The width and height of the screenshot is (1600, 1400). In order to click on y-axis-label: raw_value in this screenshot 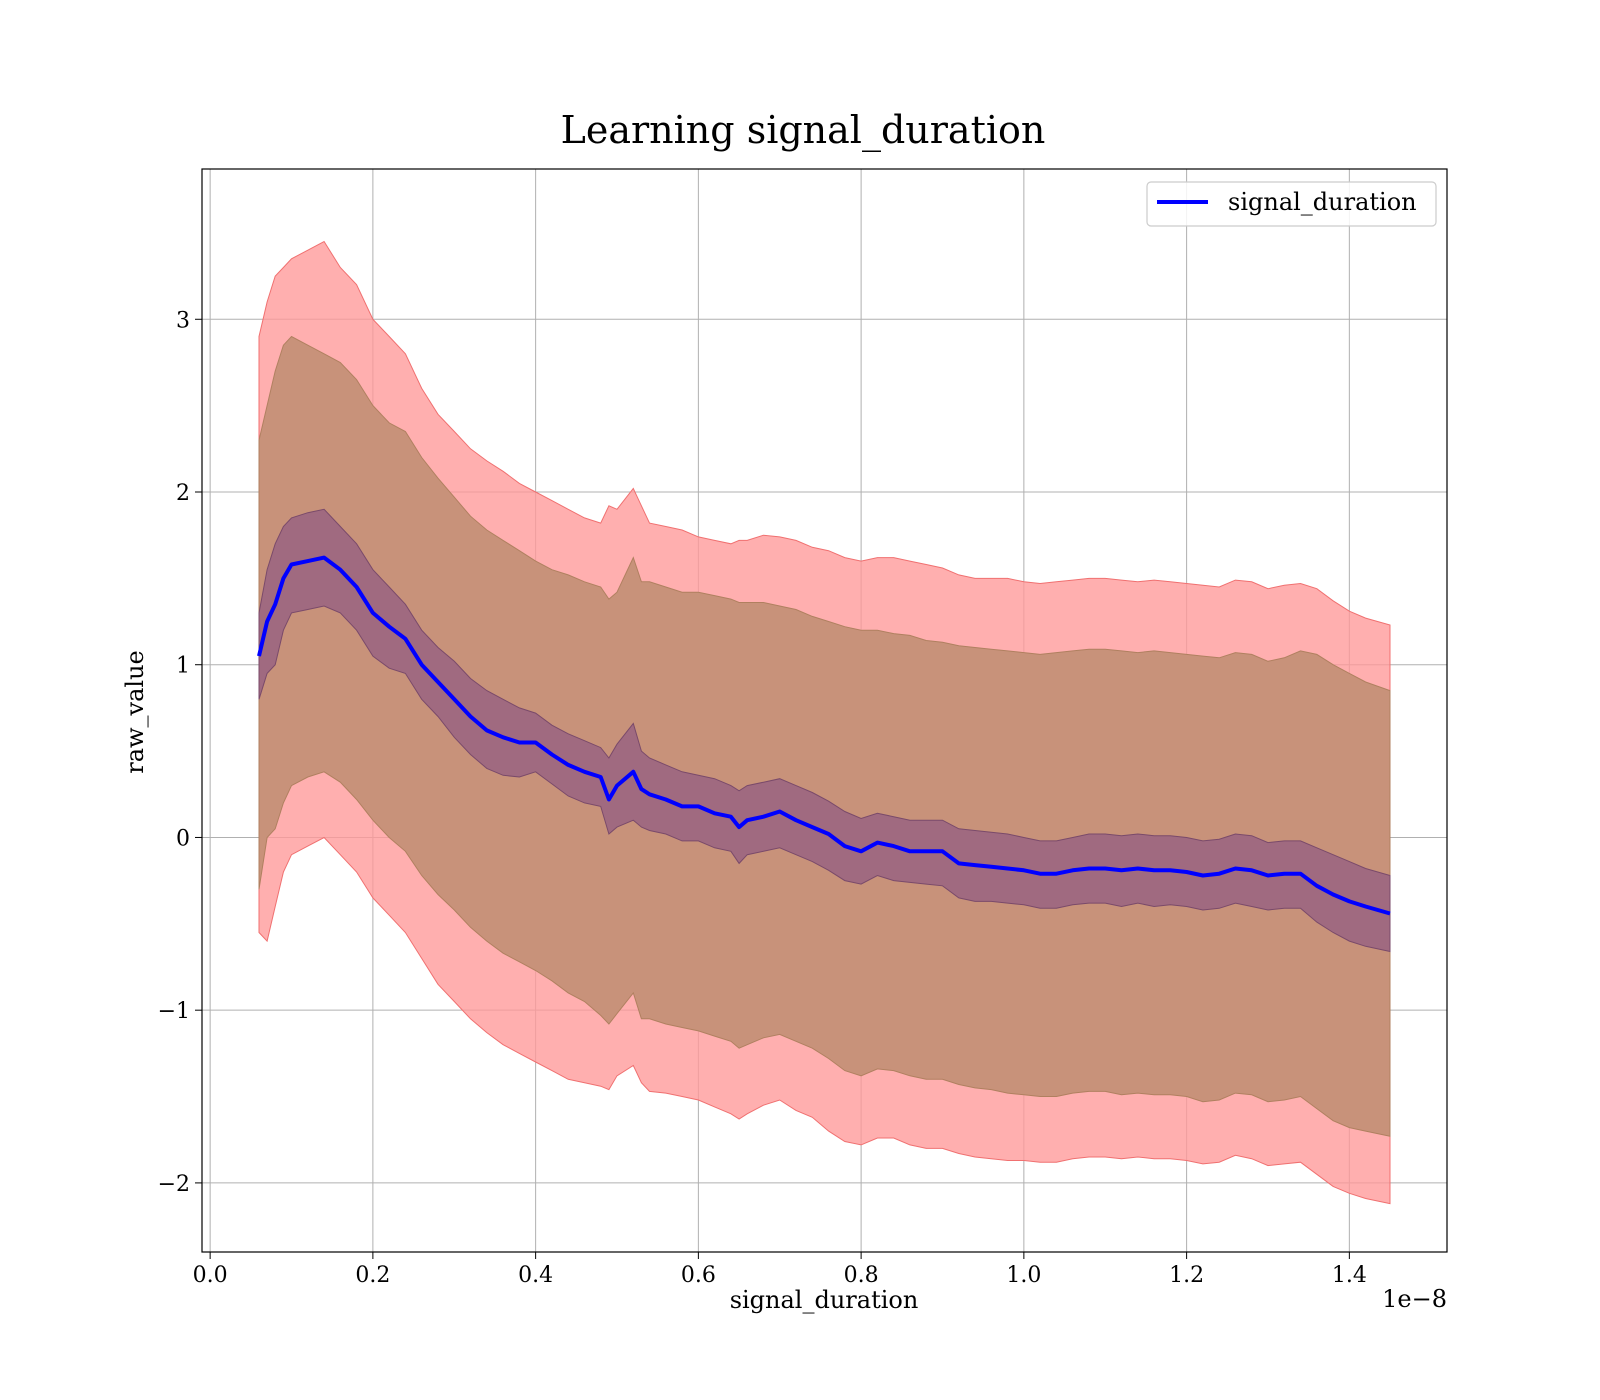, I will do `click(135, 712)`.